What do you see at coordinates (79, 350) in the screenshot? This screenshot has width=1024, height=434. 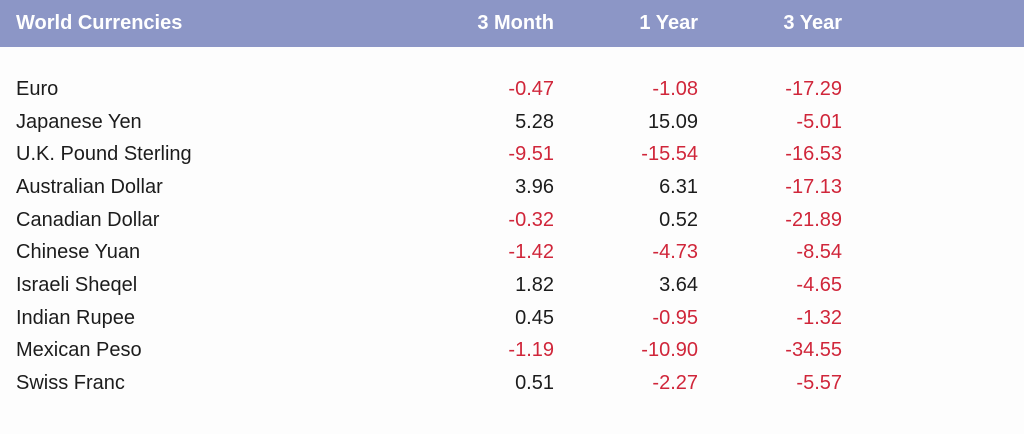 I see `currency-name: Mexican Peso` at bounding box center [79, 350].